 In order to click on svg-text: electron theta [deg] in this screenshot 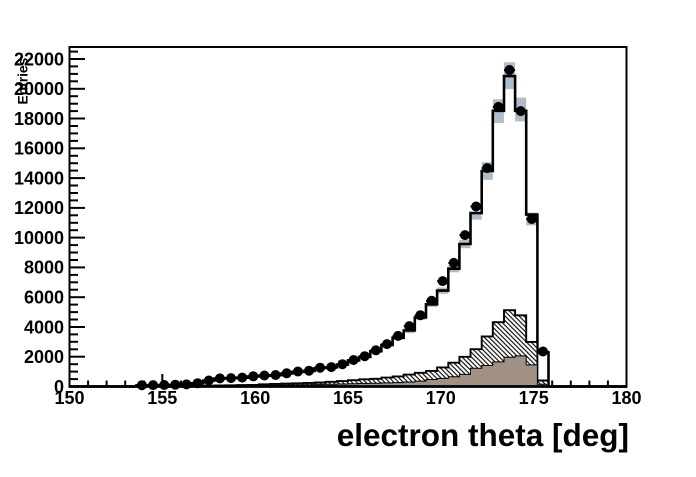, I will do `click(483, 435)`.